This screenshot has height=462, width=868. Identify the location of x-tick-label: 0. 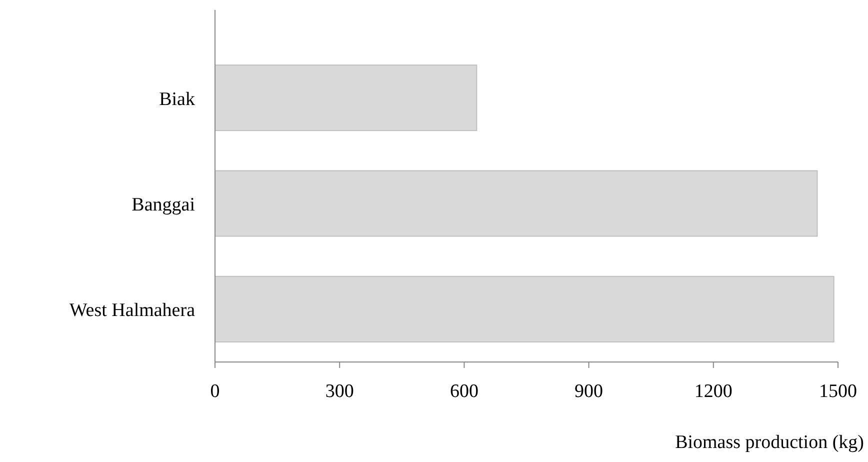
(215, 391).